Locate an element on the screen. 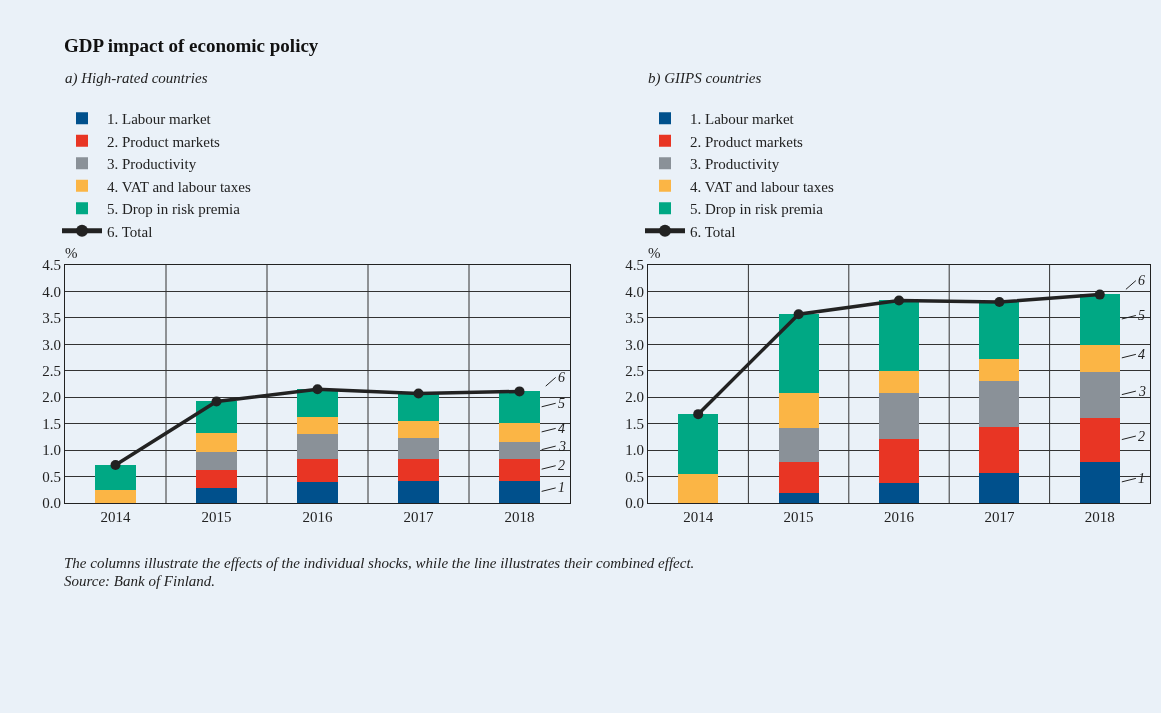  source-note: Source: Bank of Finland. is located at coordinates (140, 581).